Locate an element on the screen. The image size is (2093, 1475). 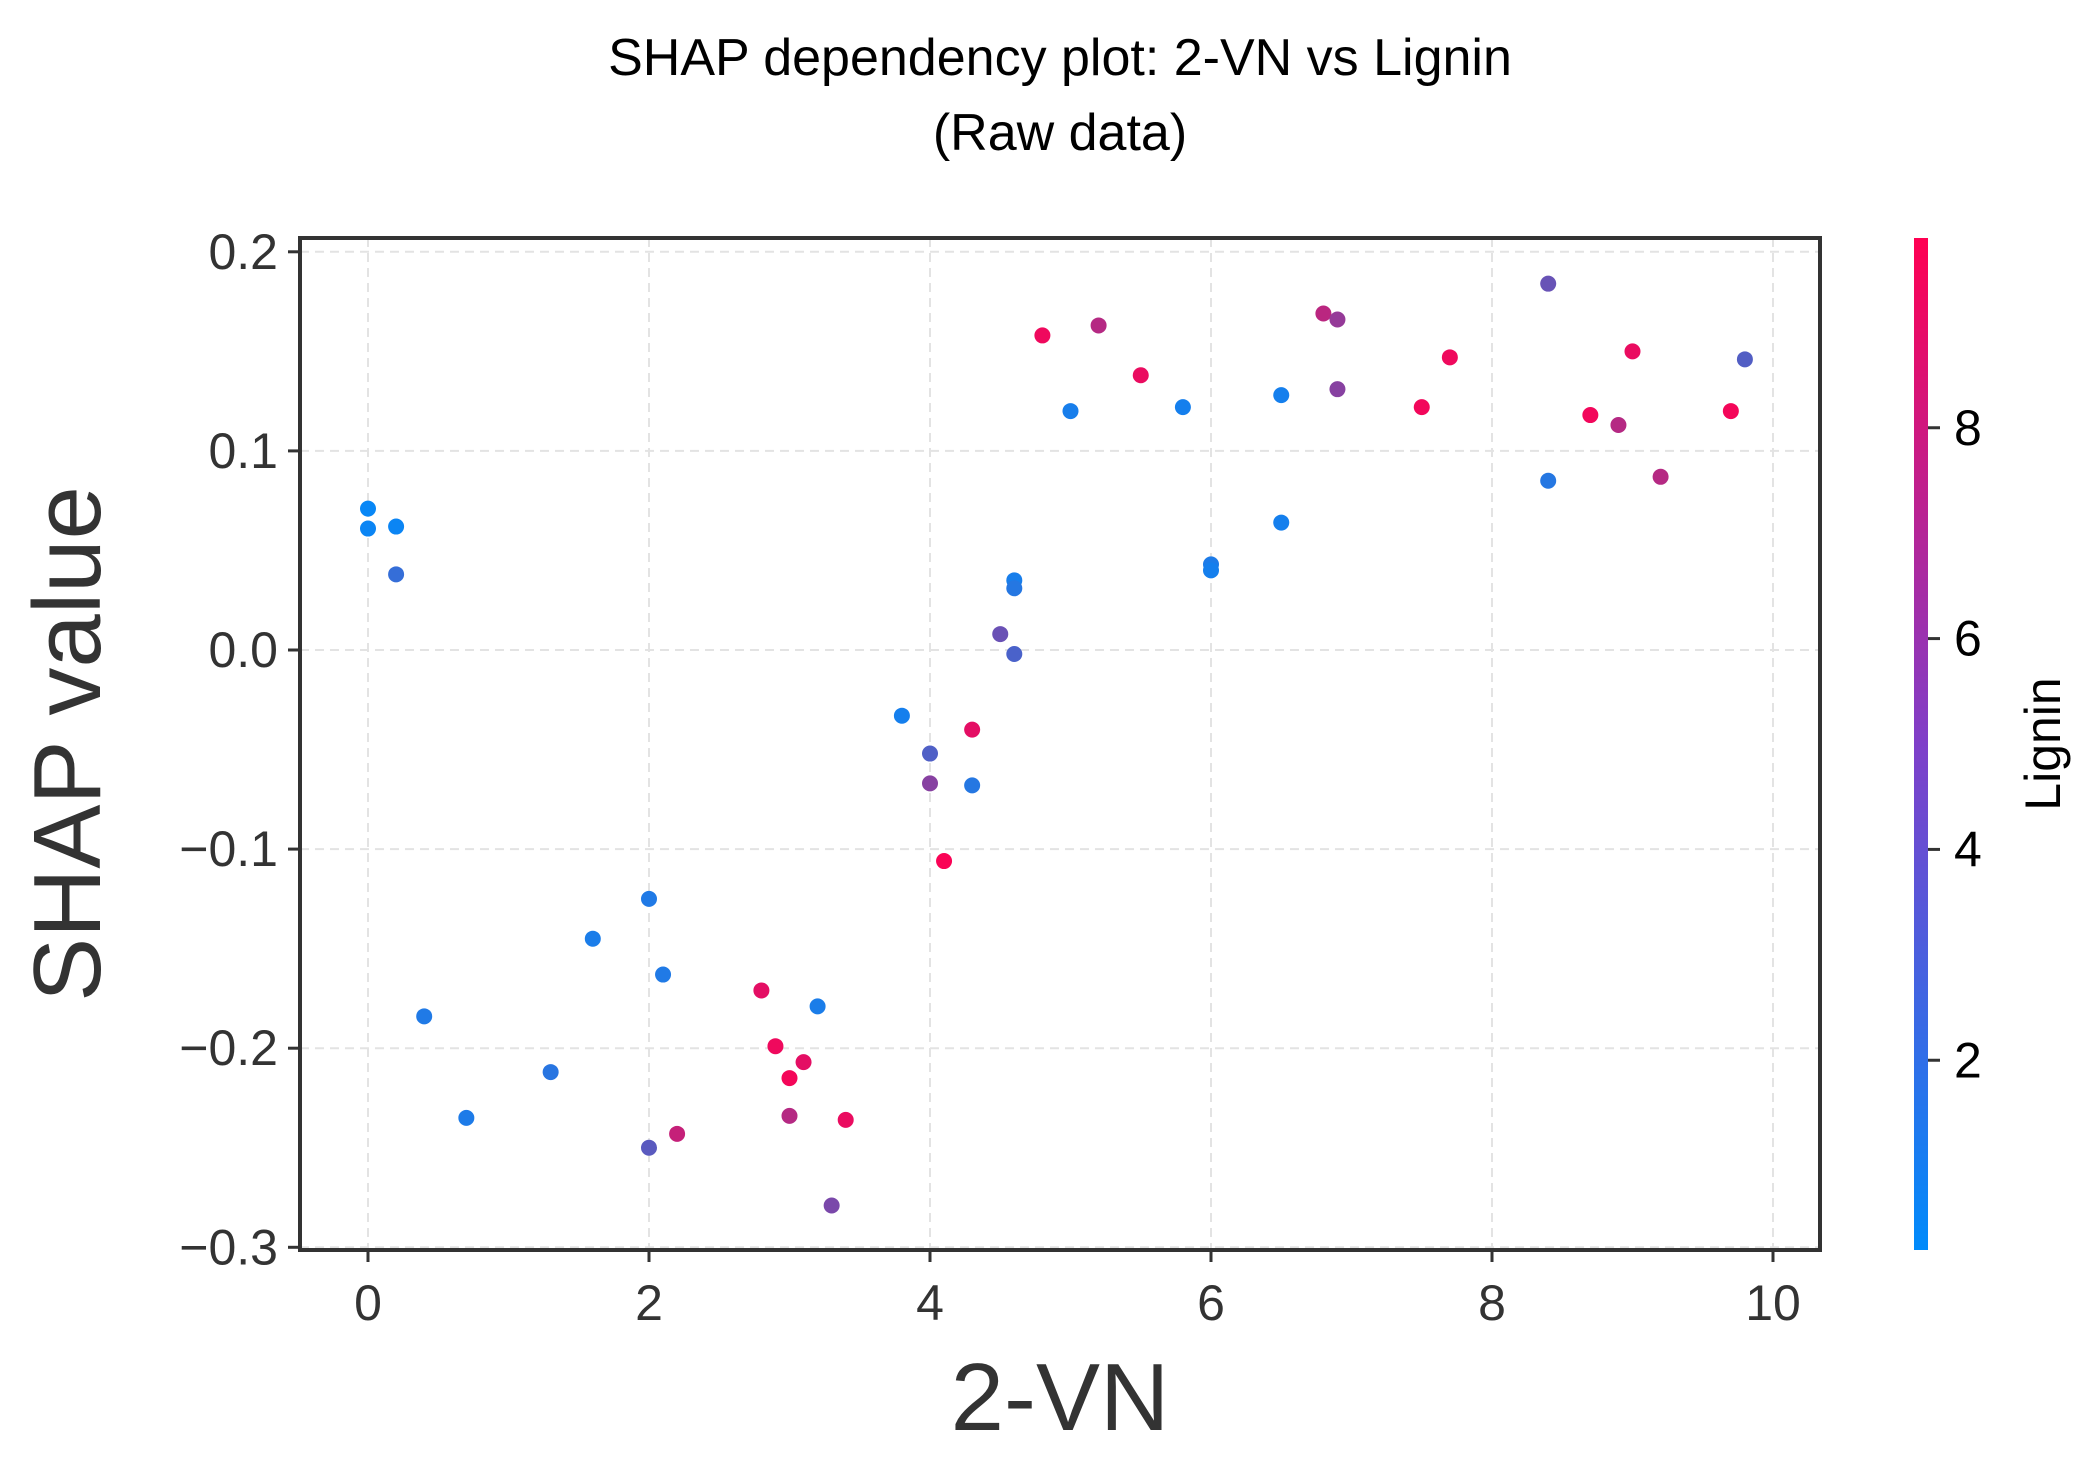
colorbar-ticks: 2 4 6 8 is located at coordinates (1955, 744).